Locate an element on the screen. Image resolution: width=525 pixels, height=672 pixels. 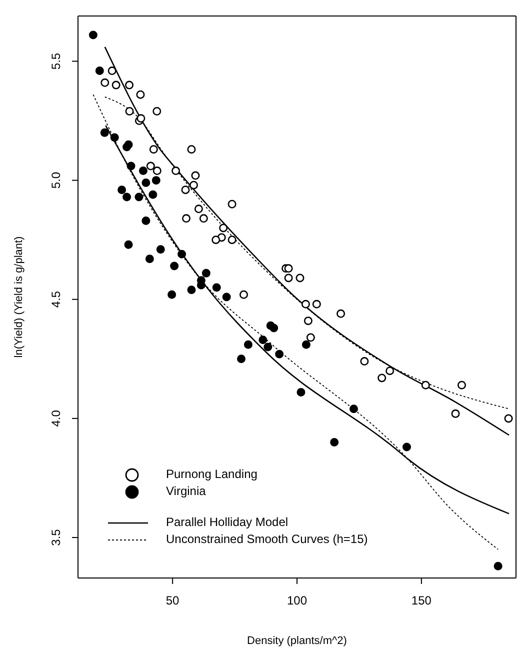
y-axis-title: ln(Yield) (Yield is g/plant) is located at coordinates (18, 297).